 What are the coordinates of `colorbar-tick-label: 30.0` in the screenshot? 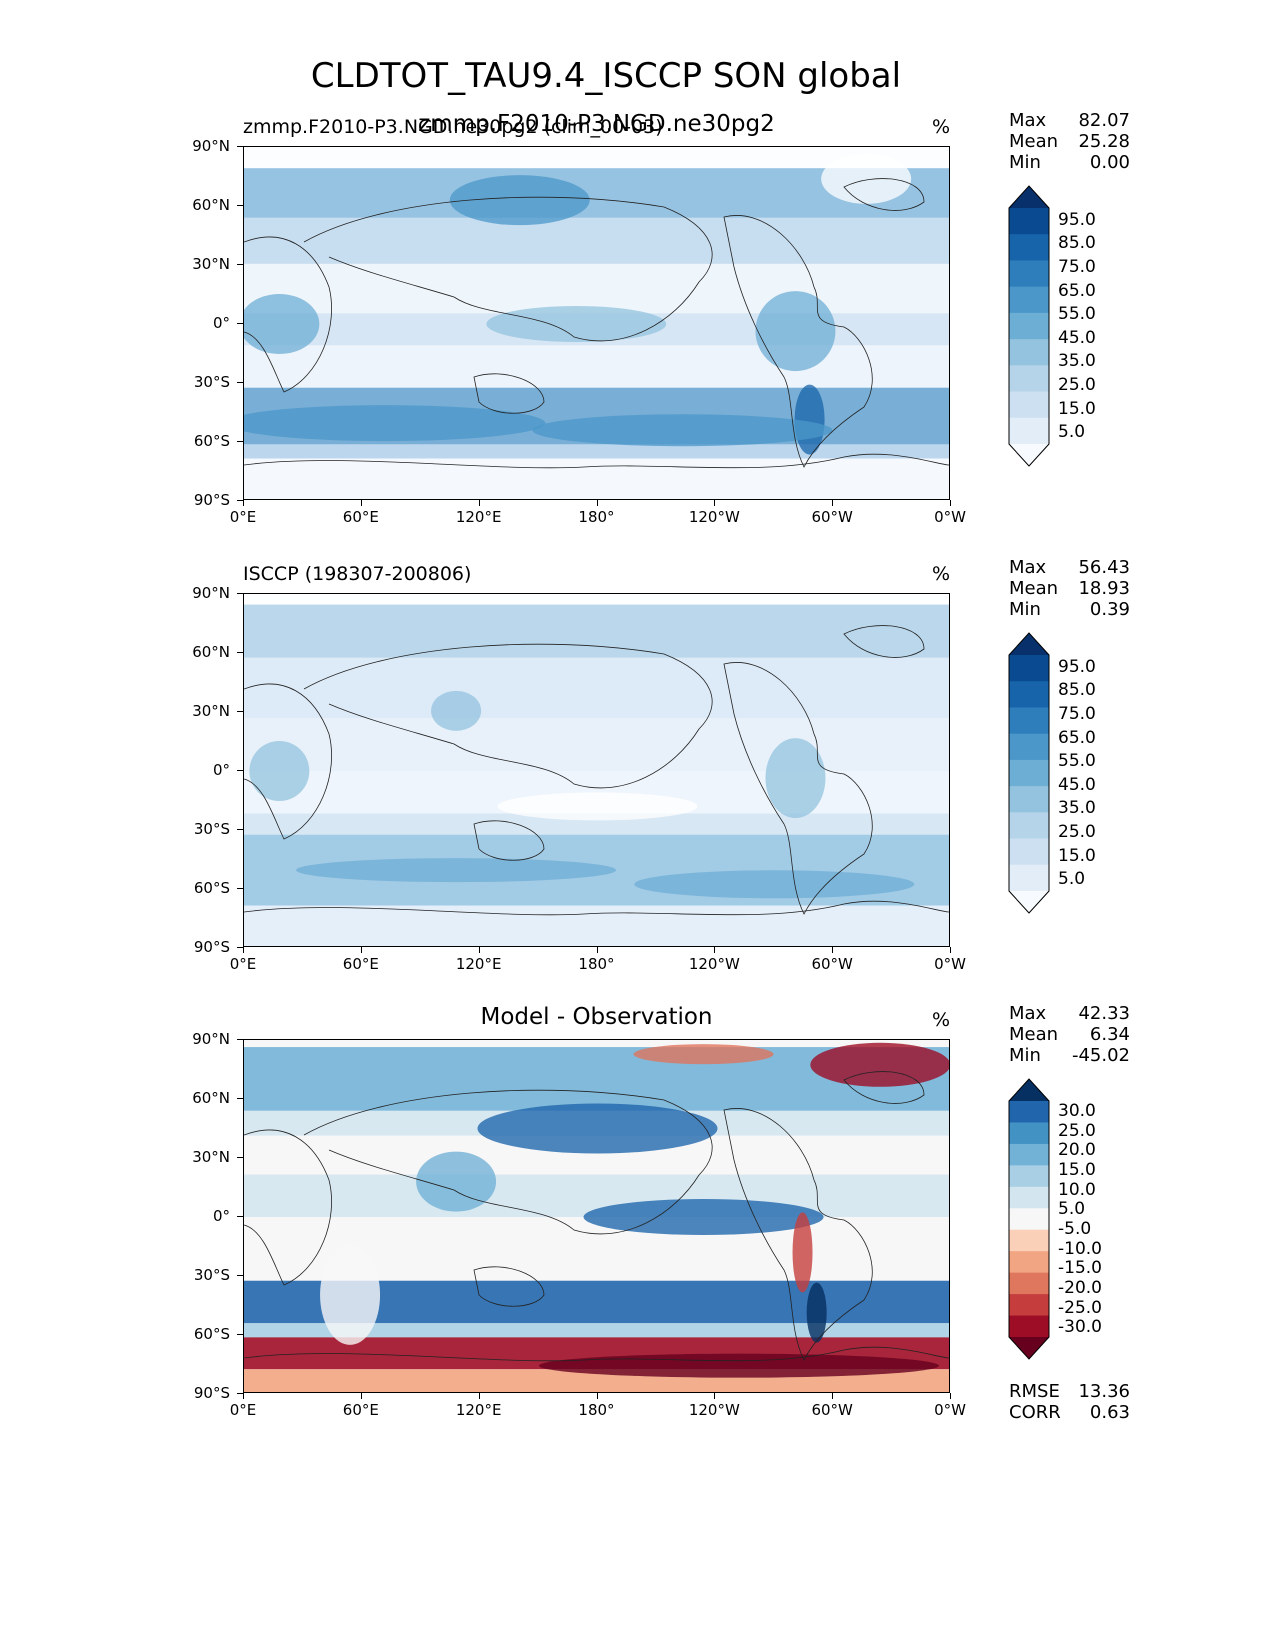 It's located at (1077, 1110).